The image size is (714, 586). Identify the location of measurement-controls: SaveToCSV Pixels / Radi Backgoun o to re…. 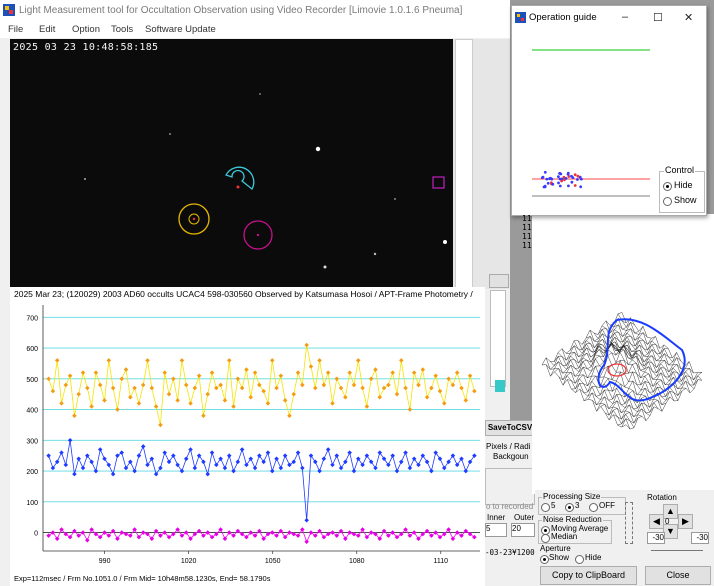
(510, 503).